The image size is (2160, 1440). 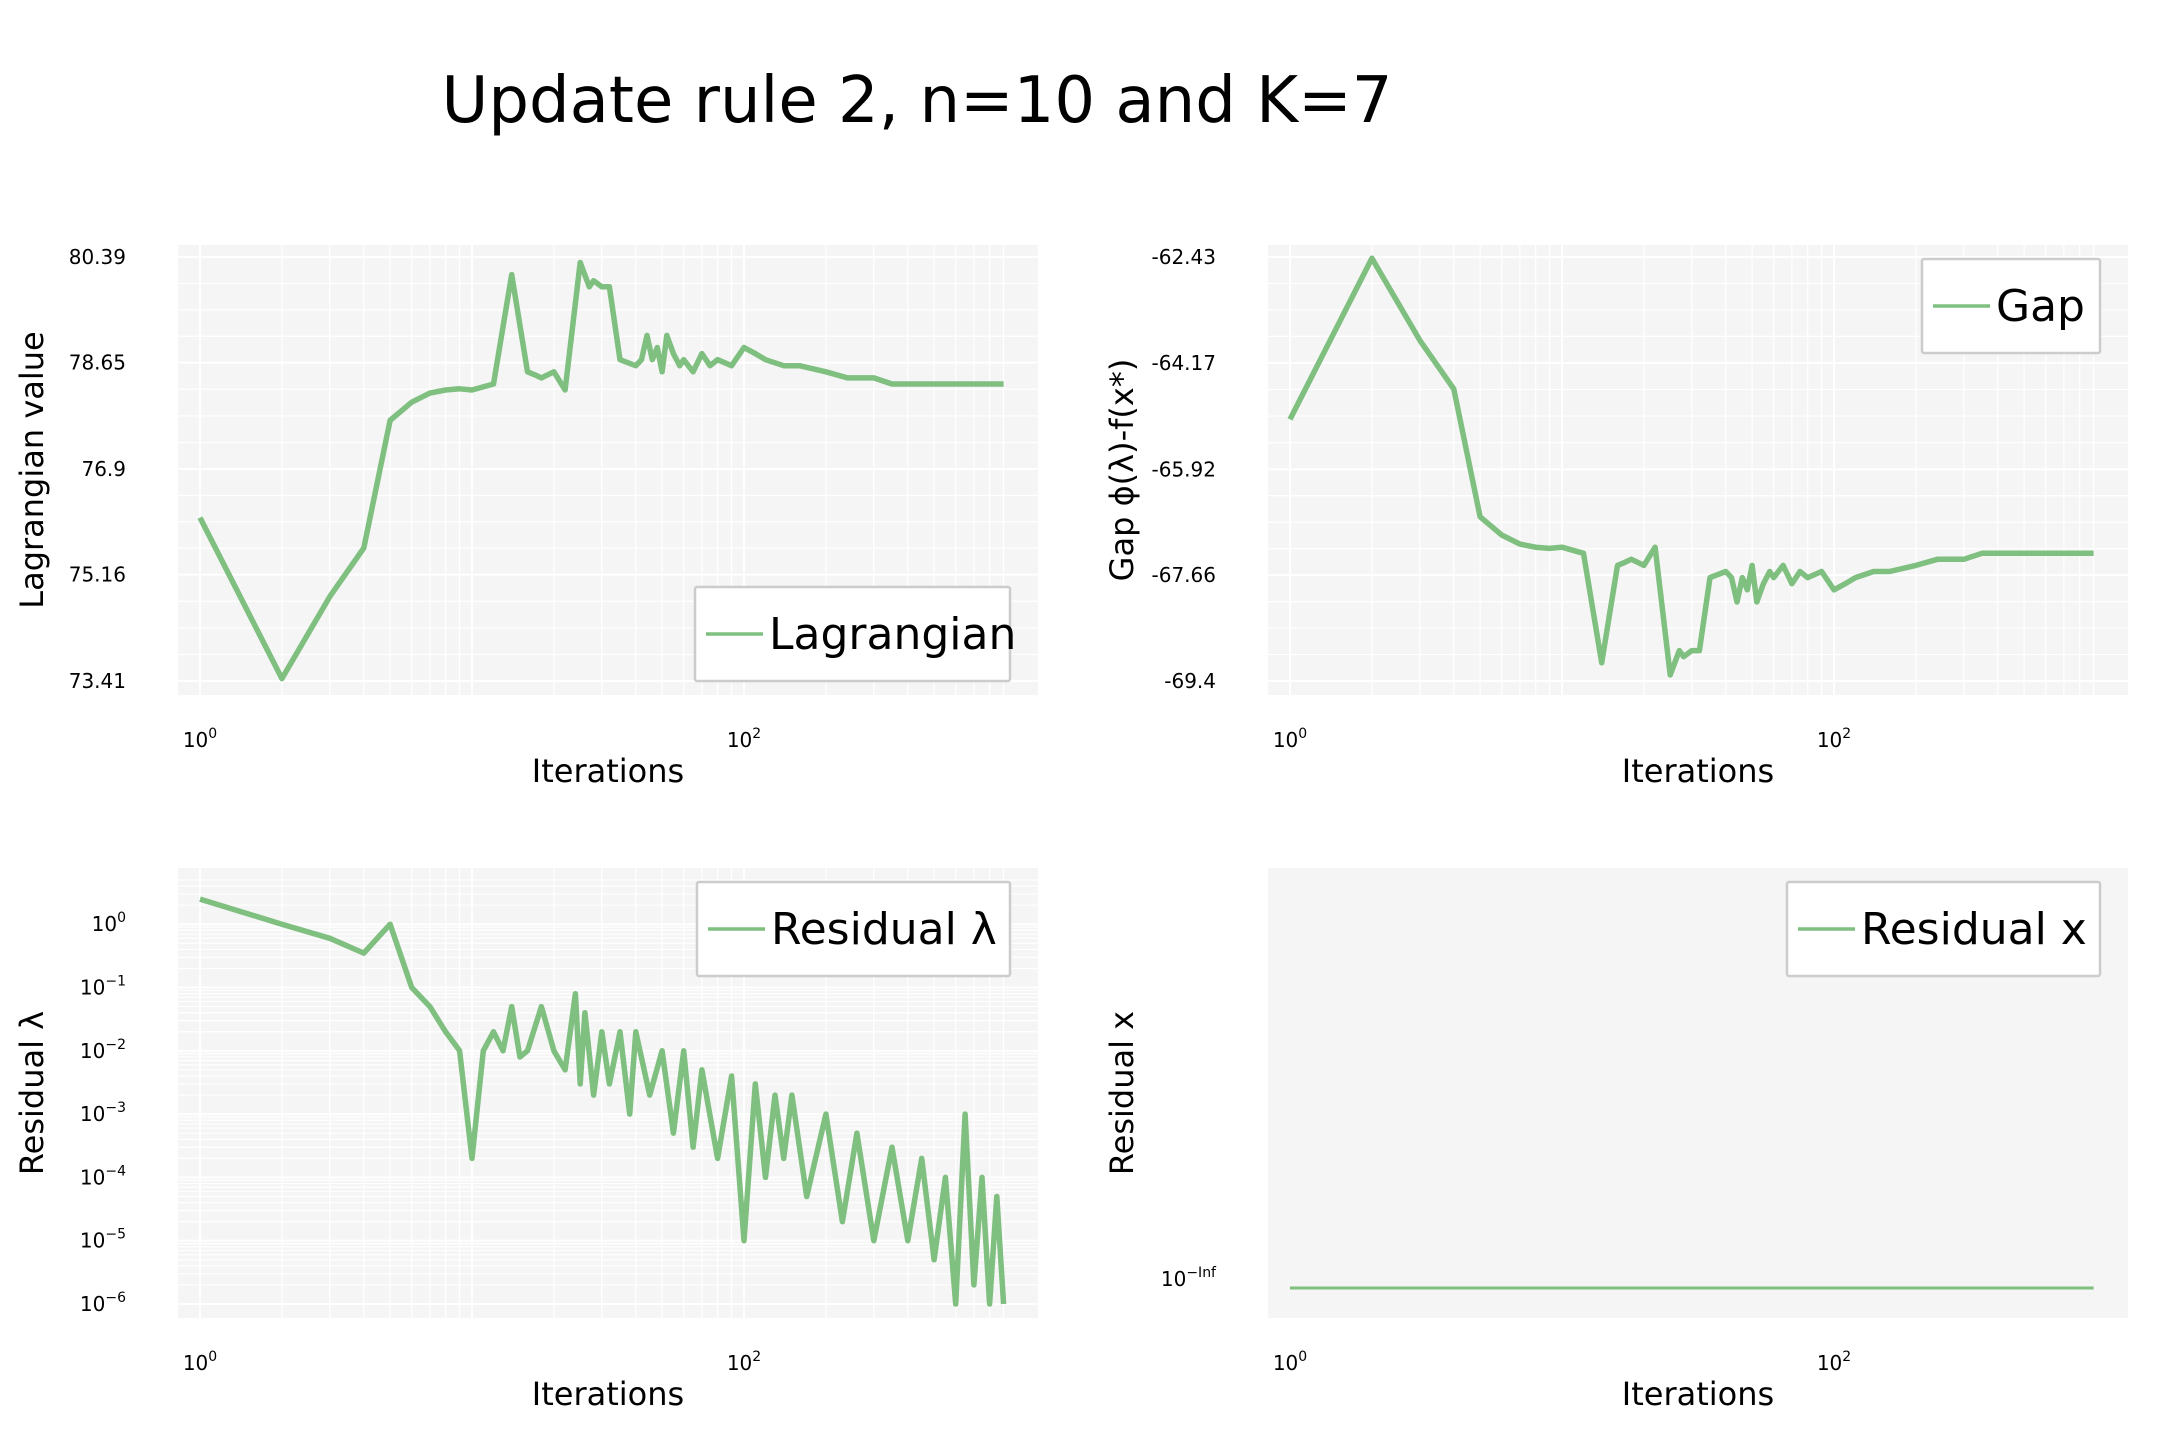 I want to click on legend: Gap, so click(x=2011, y=306).